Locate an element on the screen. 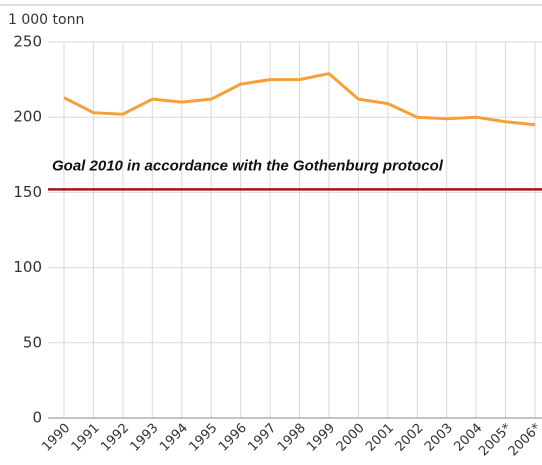 The width and height of the screenshot is (542, 465). x-tick-label: 2006* is located at coordinates (524, 439).